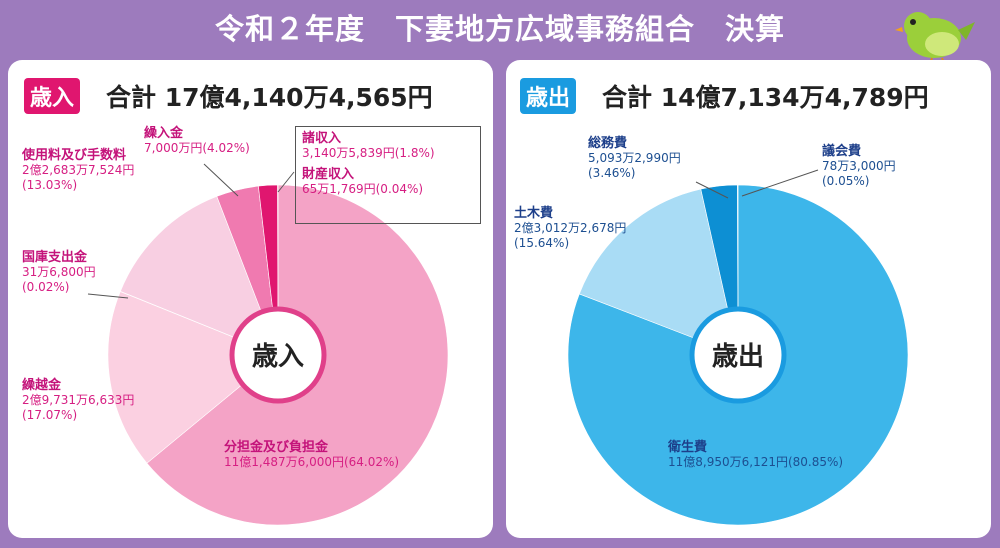 The height and width of the screenshot is (548, 1000). Describe the element at coordinates (363, 189) in the screenshot. I see `label-amount: 65万1,769円(0.04%)` at that location.